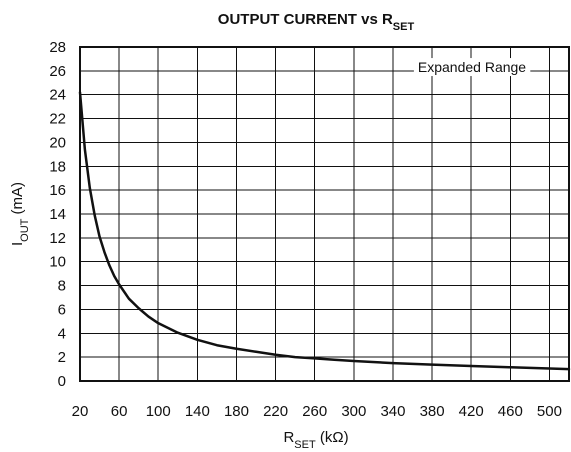  Describe the element at coordinates (432, 411) in the screenshot. I see `x-tick-label: 380` at that location.